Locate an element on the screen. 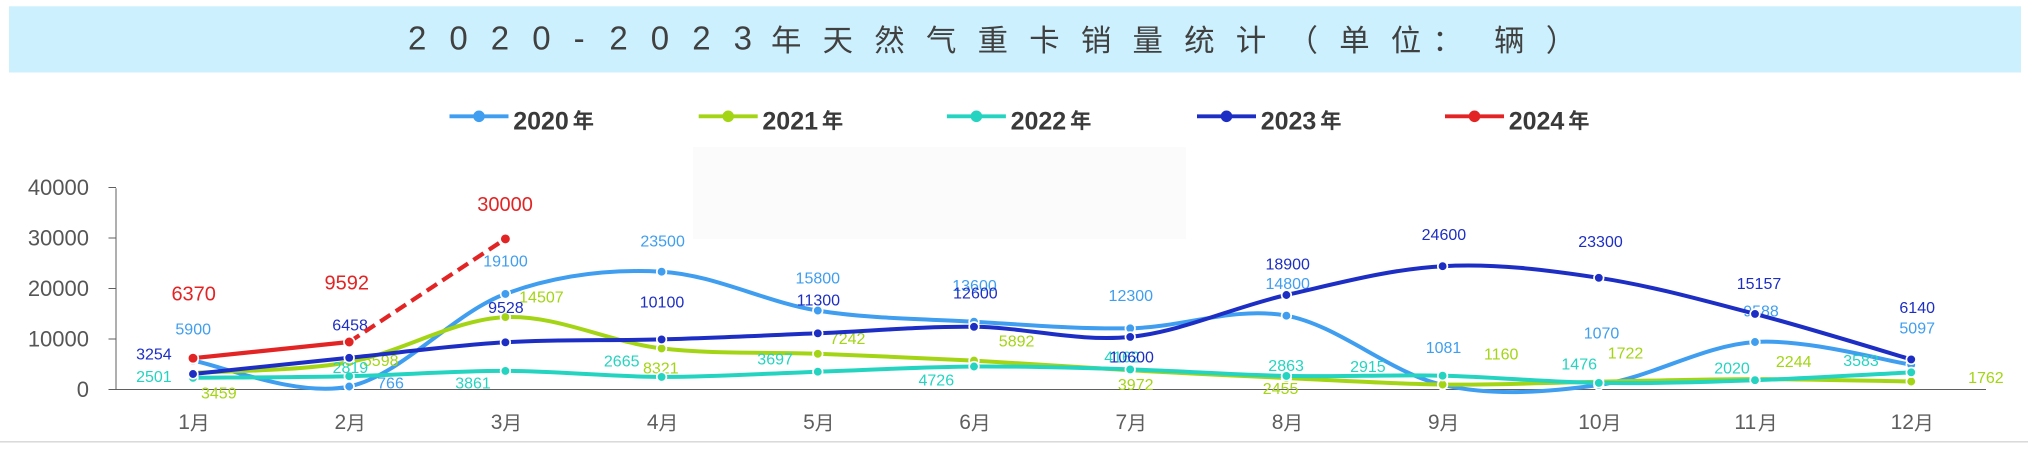 The width and height of the screenshot is (2028, 454). svg-text: 5097 is located at coordinates (1917, 328).